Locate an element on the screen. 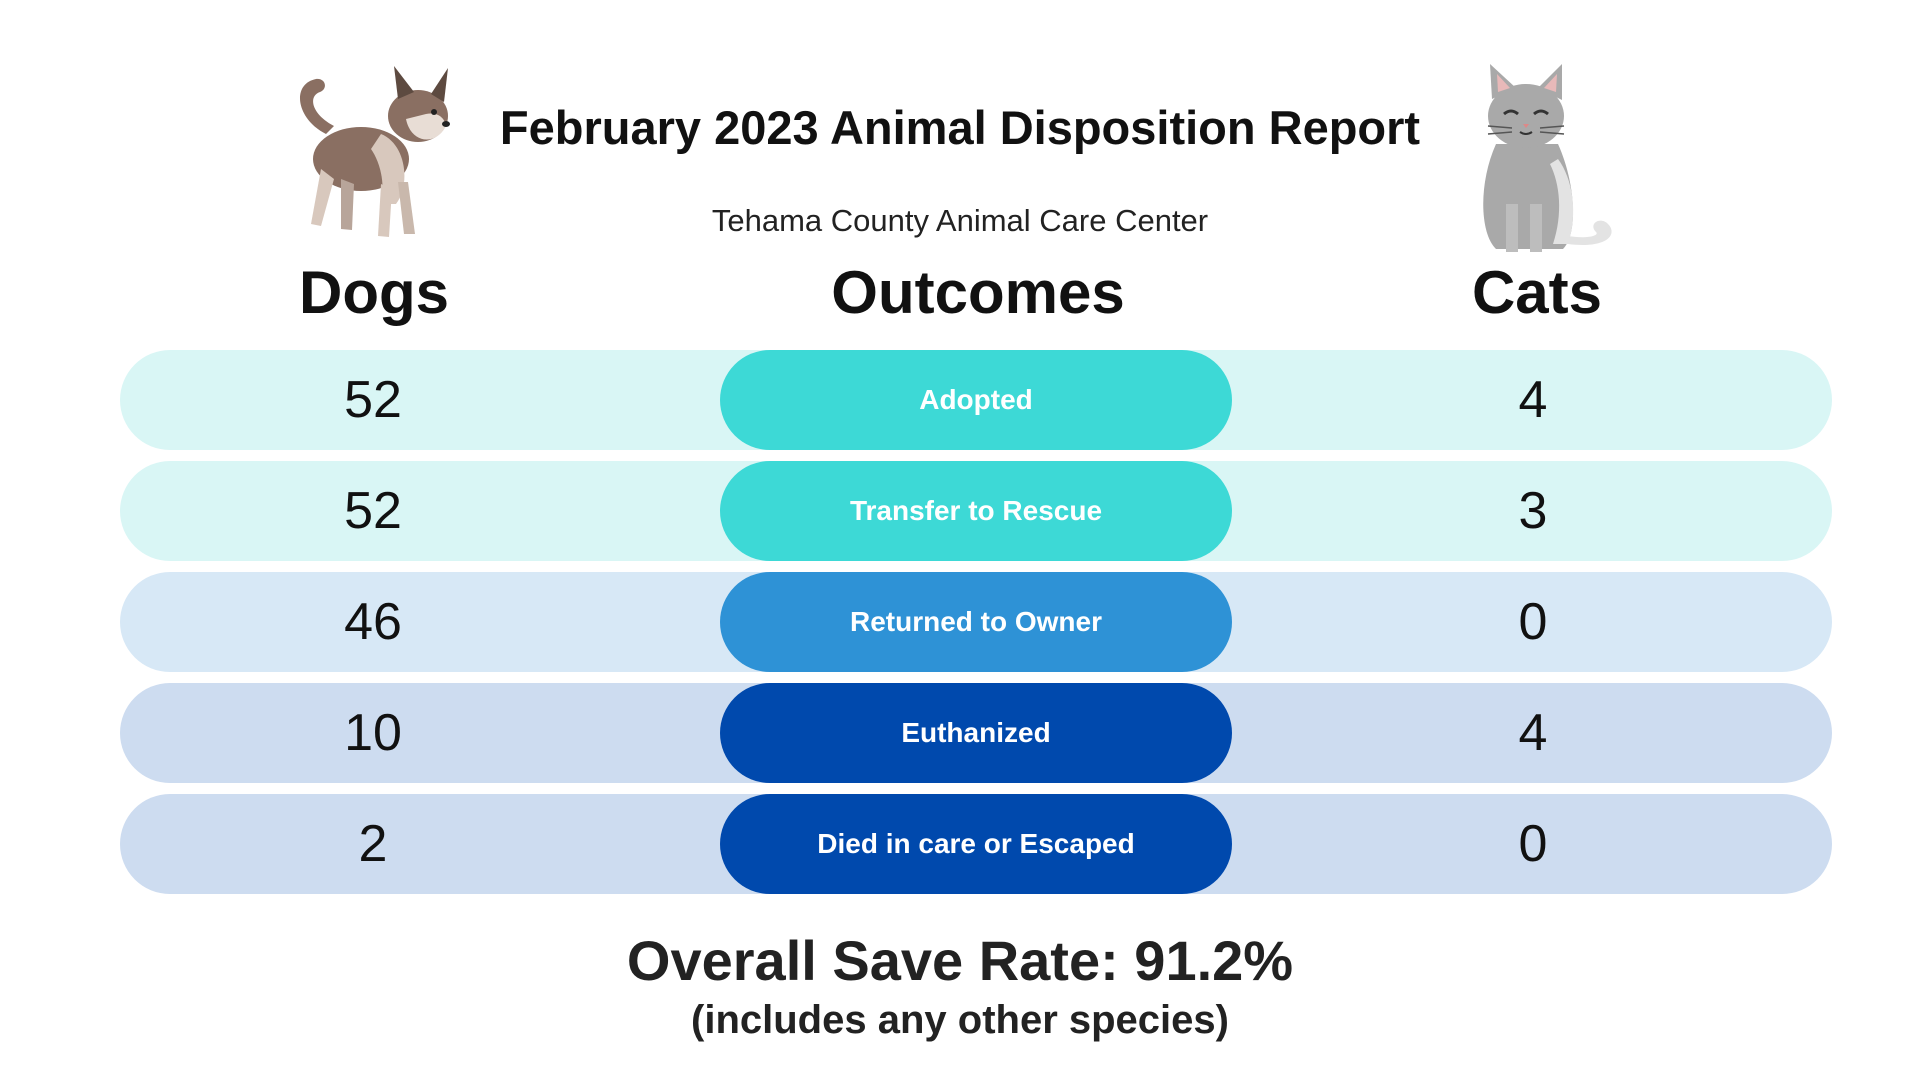 This screenshot has height=1080, width=1920. dog-count: 46 is located at coordinates (373, 622).